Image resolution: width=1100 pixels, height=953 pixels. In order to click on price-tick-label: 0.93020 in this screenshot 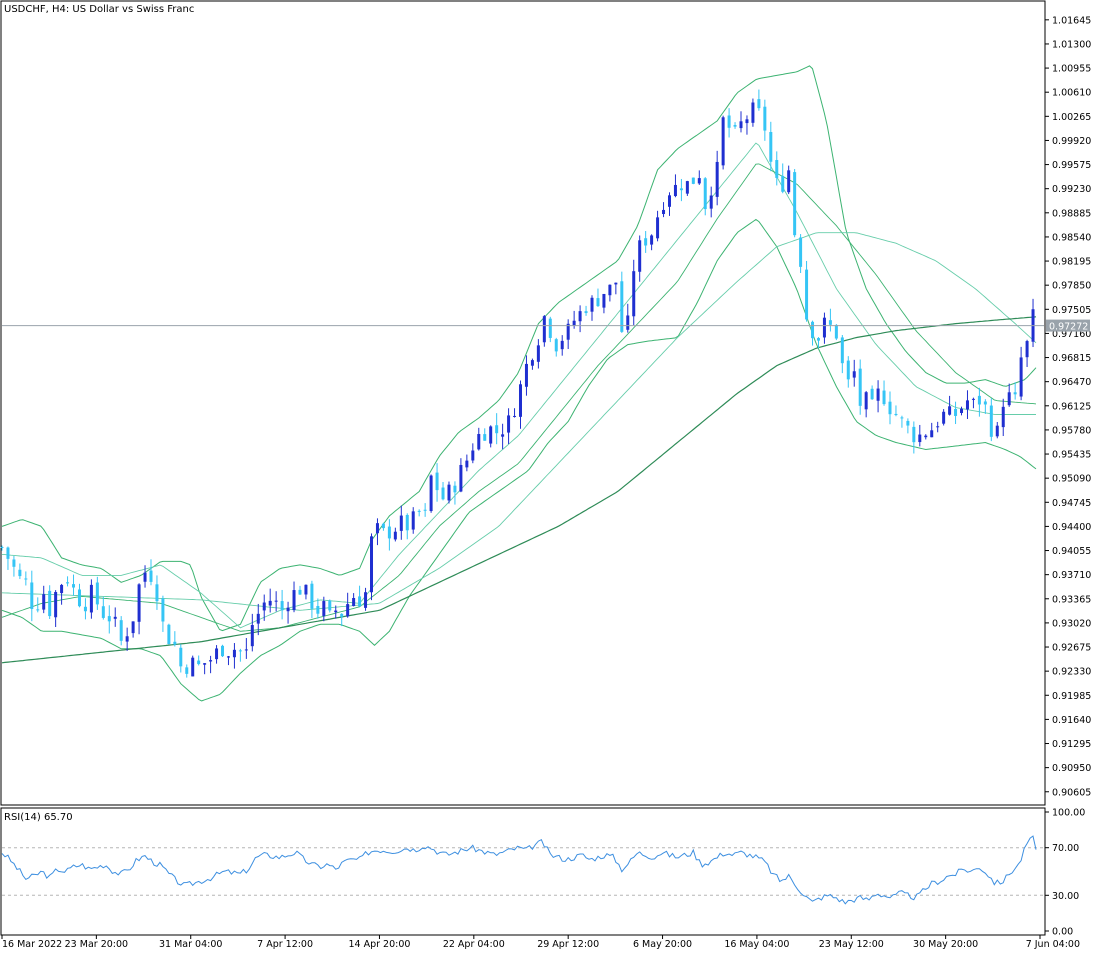, I will do `click(1071, 623)`.